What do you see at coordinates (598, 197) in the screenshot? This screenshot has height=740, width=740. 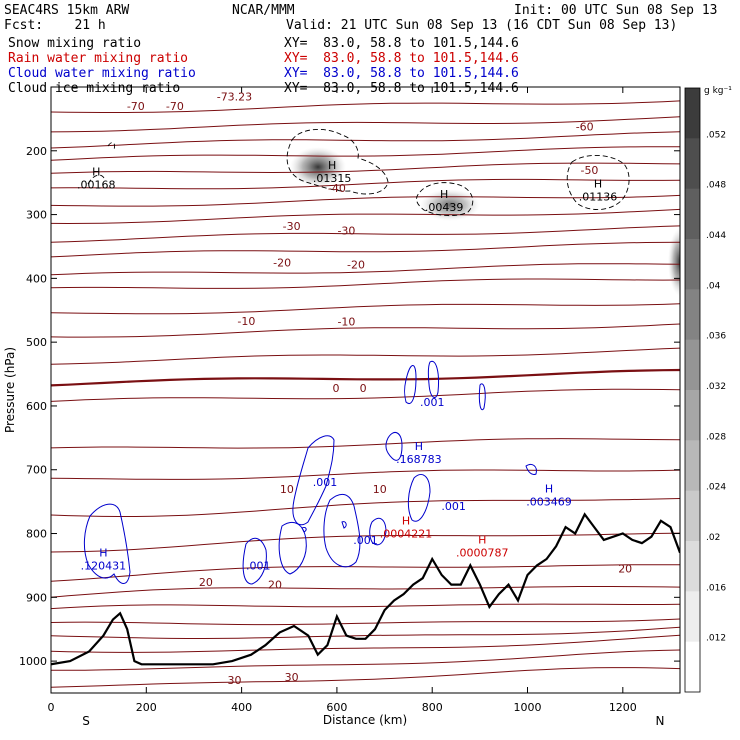 I see `maximum-value: .01136` at bounding box center [598, 197].